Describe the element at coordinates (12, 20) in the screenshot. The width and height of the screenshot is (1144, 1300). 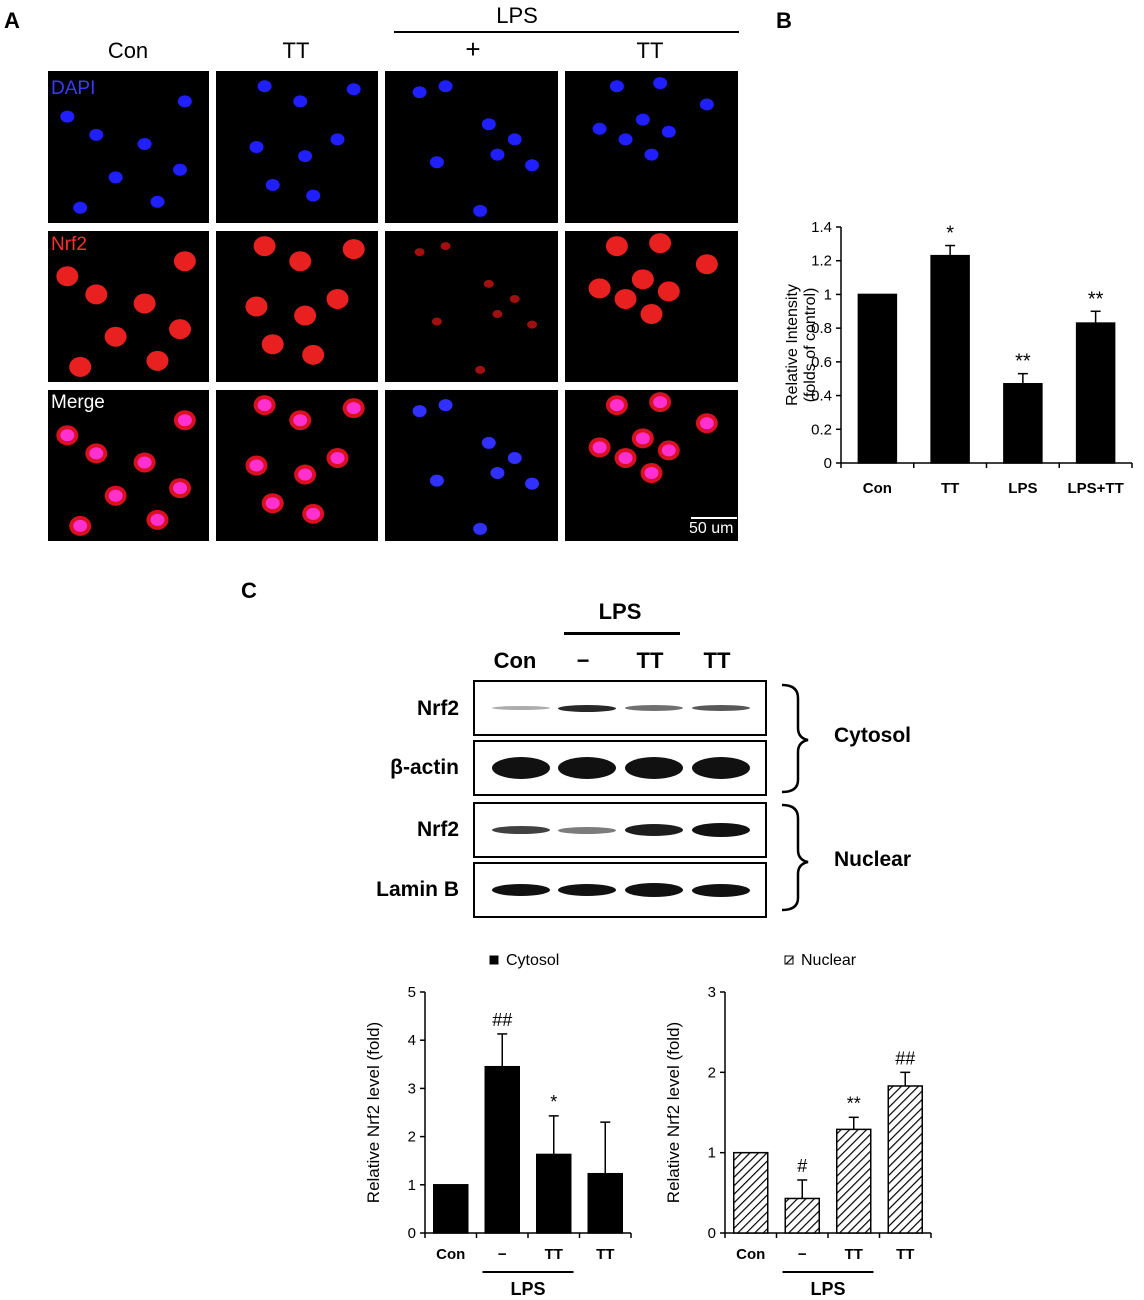
I see `panel-a-letter: A` at that location.